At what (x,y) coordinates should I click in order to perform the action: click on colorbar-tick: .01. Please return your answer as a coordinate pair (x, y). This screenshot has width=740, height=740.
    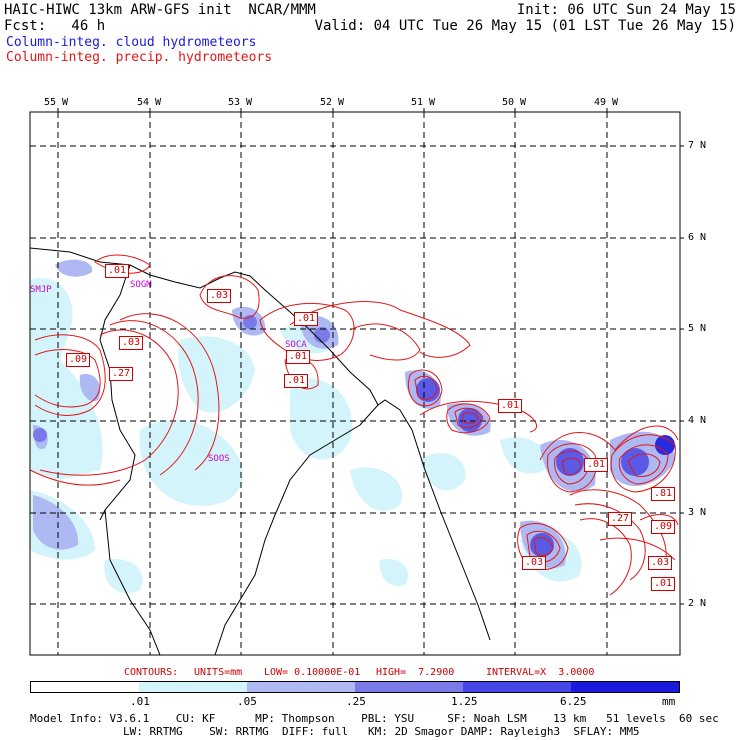
    Looking at the image, I should click on (140, 701).